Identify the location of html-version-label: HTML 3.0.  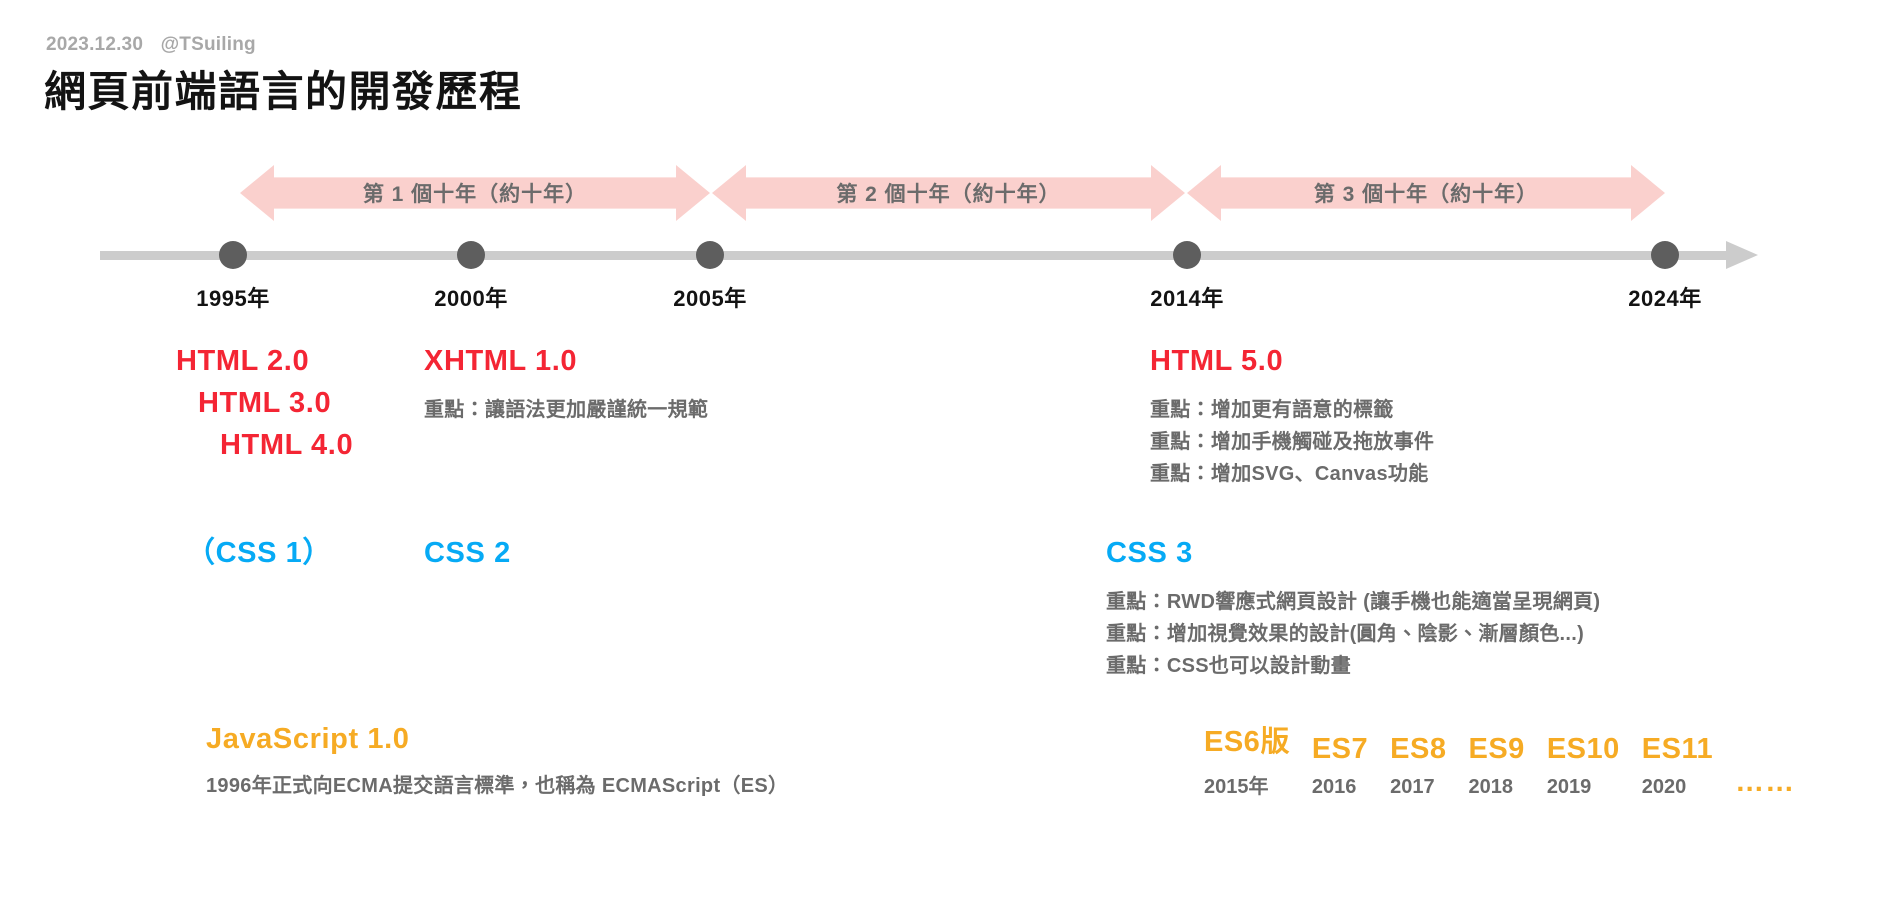
(265, 403).